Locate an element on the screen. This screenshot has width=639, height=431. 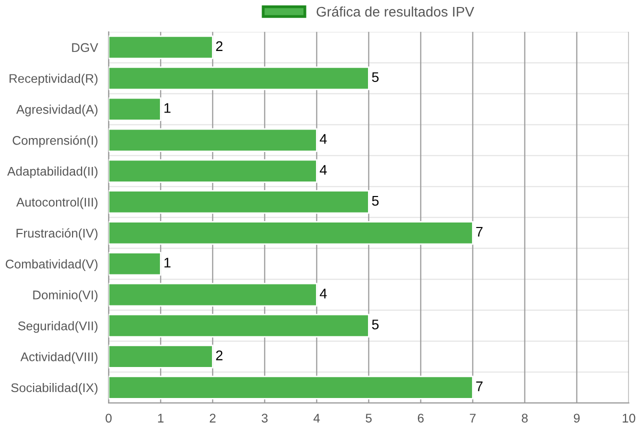
x-tick-label: 0 is located at coordinates (109, 418).